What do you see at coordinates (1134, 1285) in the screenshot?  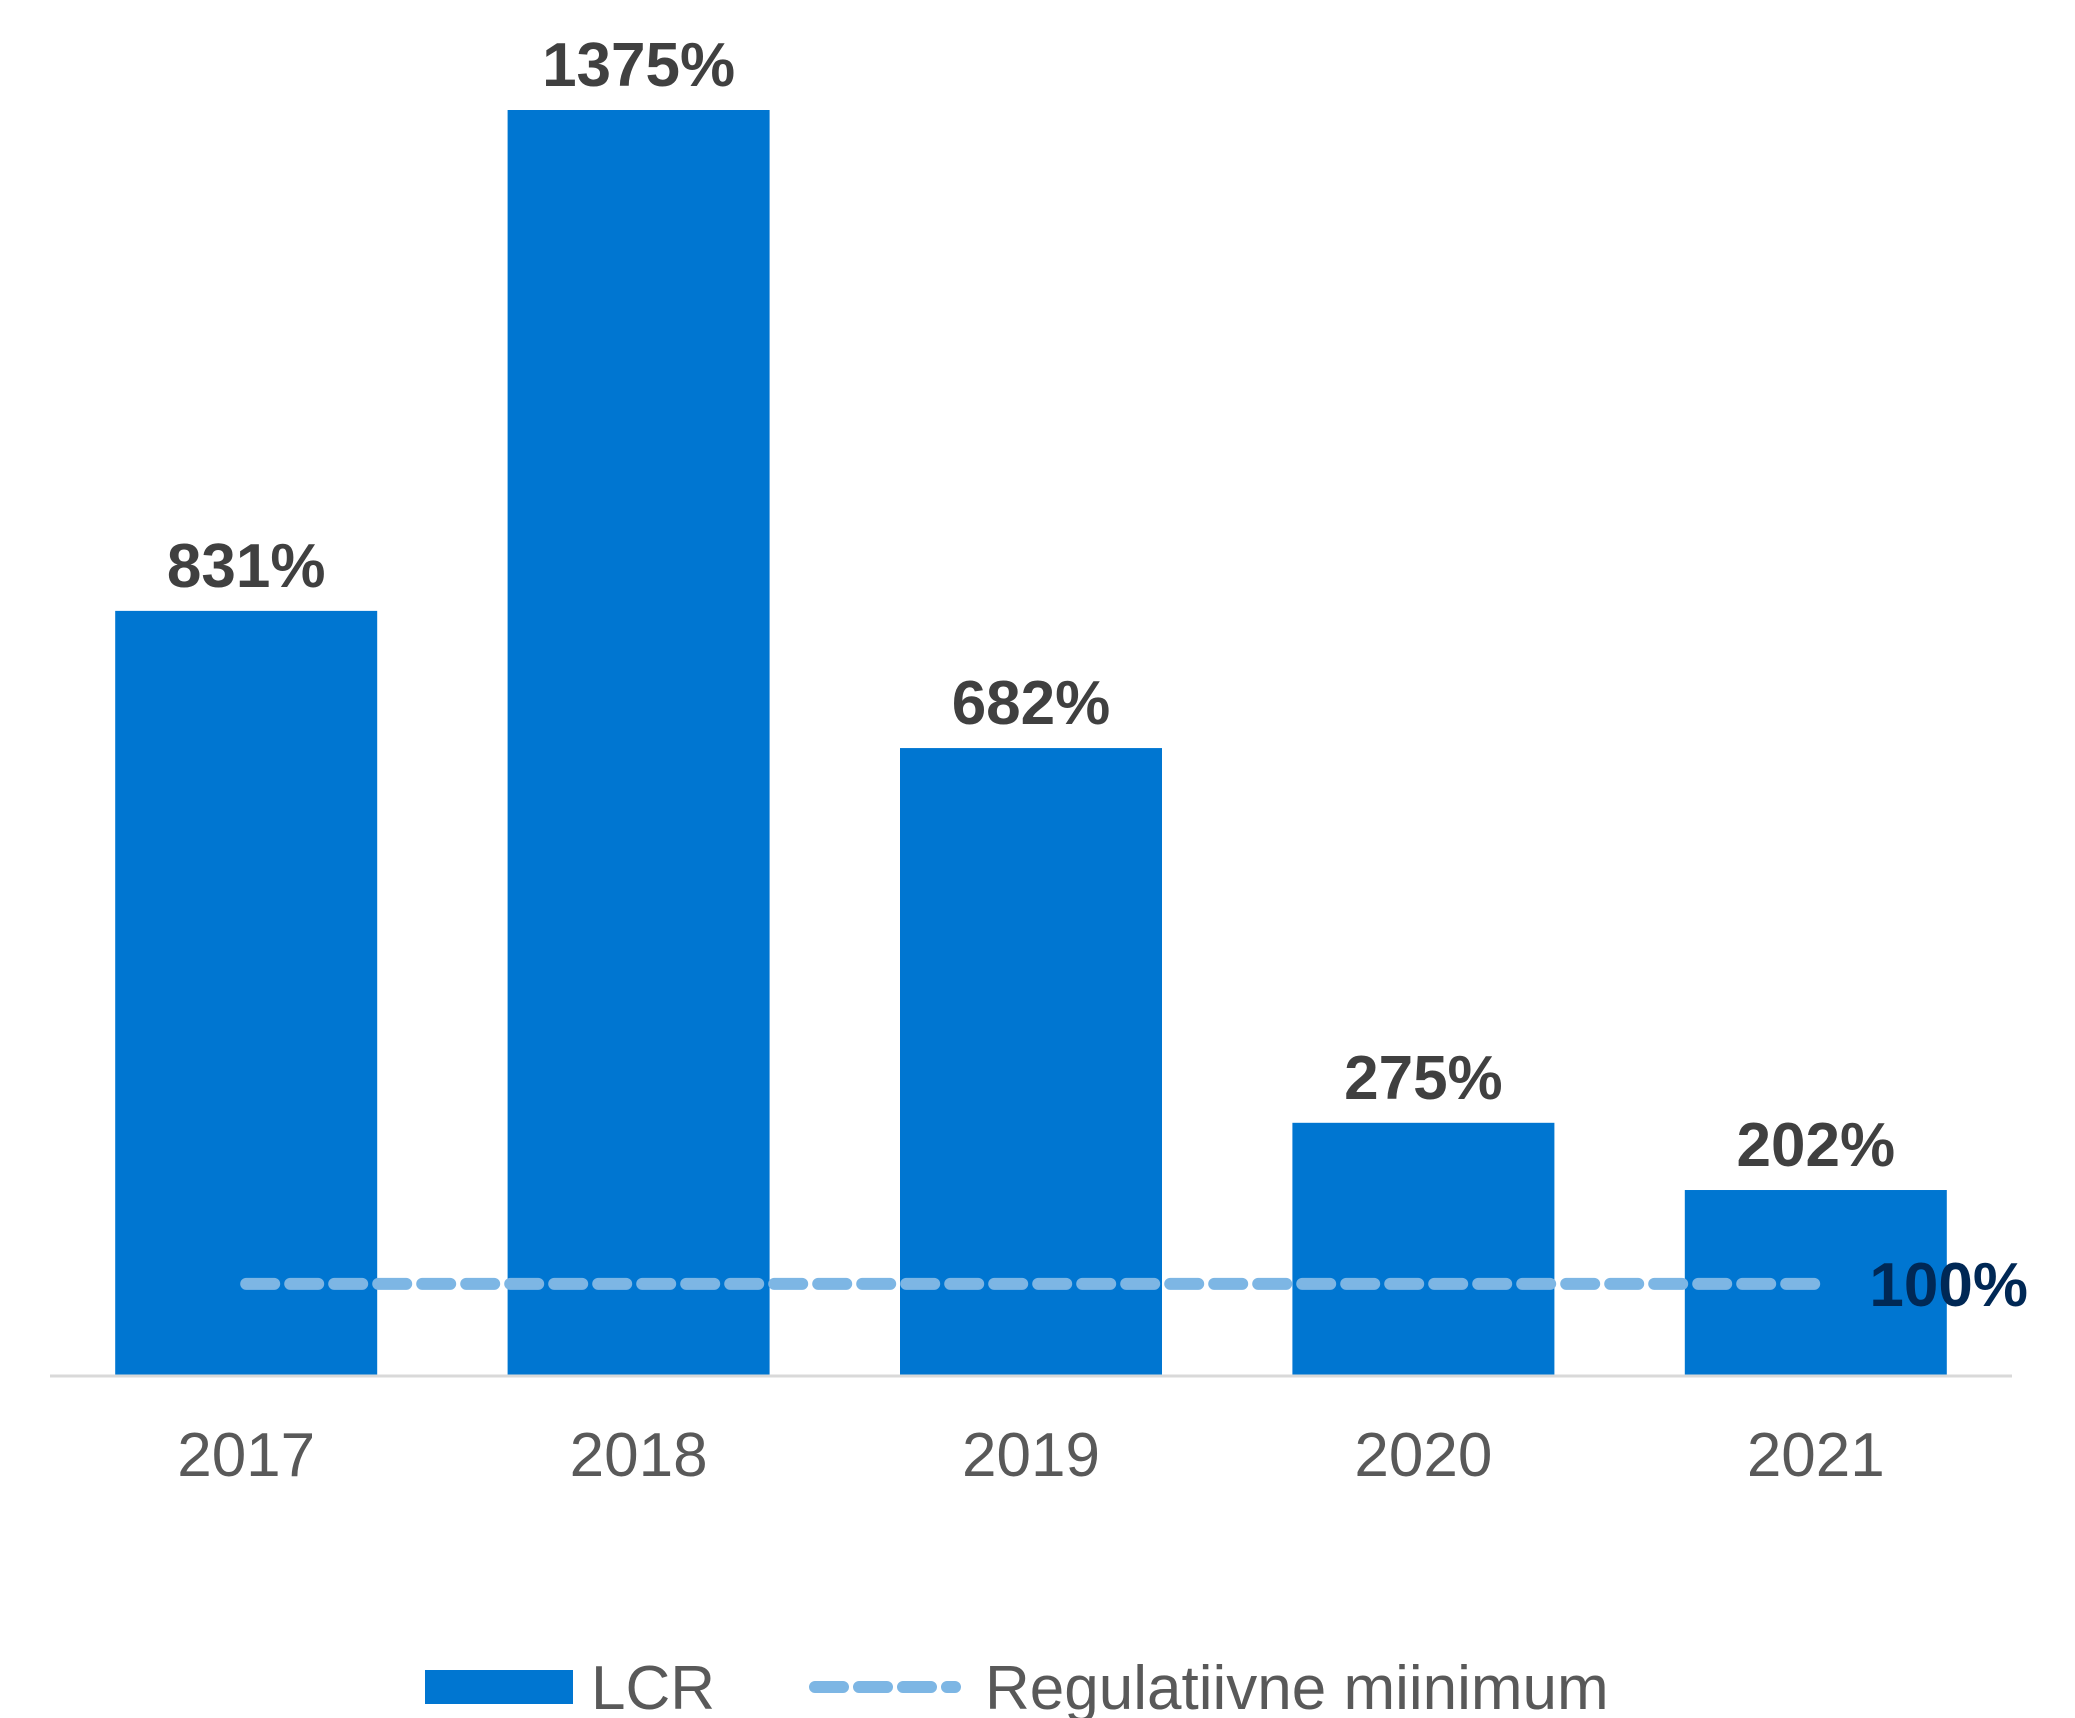 I see `reference-line-group: 100%` at bounding box center [1134, 1285].